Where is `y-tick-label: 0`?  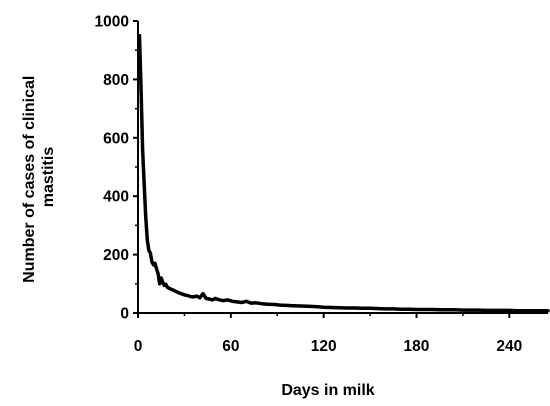
y-tick-label: 0 is located at coordinates (124, 314).